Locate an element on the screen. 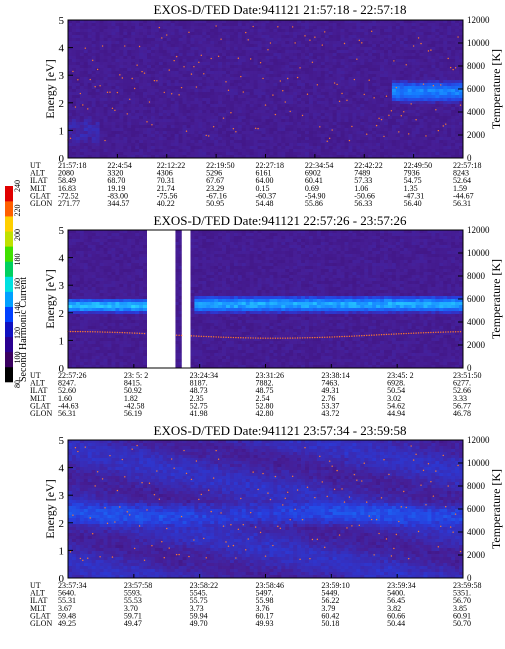  table-row-label: GLAT is located at coordinates (40, 195).